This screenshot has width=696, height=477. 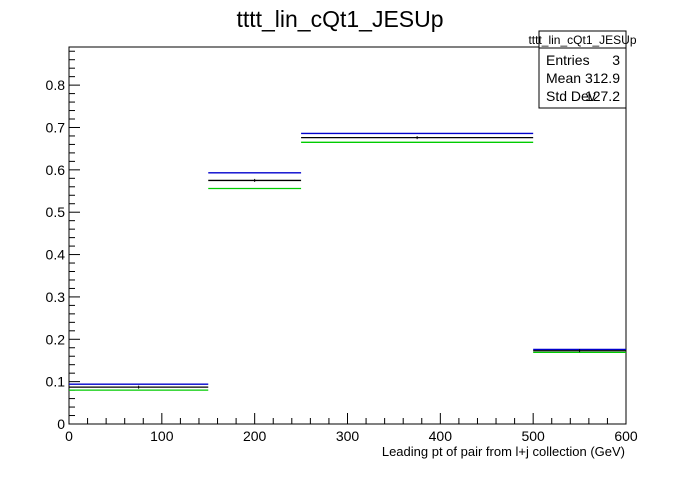 I want to click on stats-stddev-label: Std Dev, so click(x=571, y=96).